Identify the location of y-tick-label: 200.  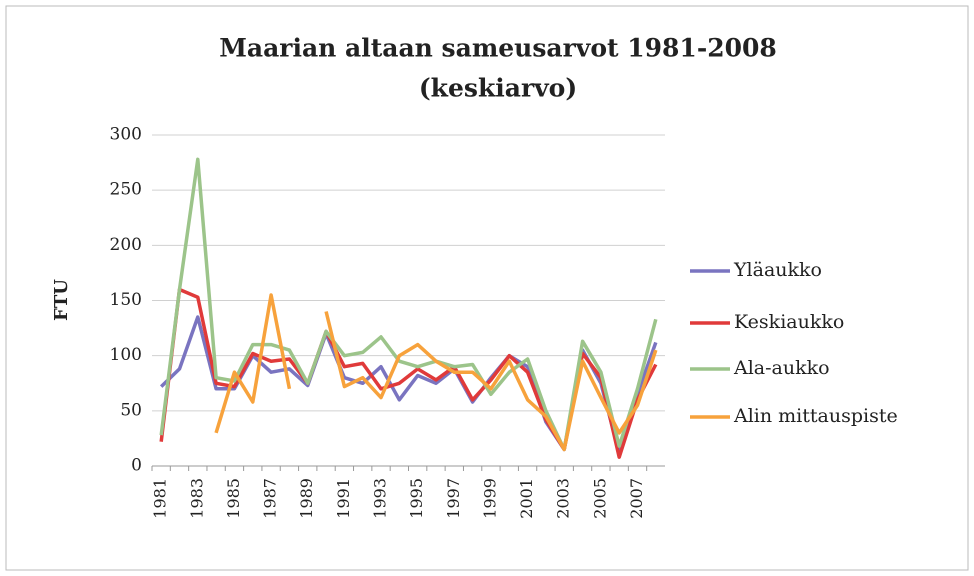
(126, 245).